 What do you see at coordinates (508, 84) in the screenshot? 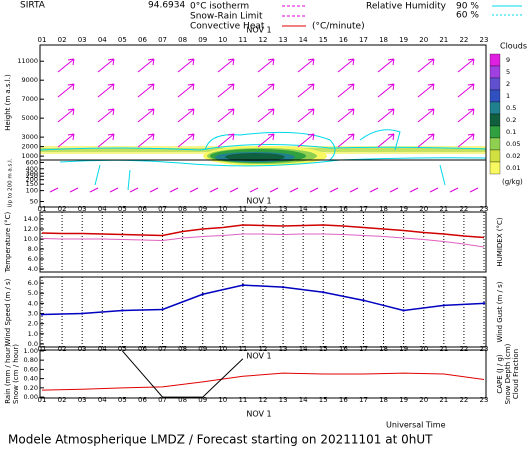
I see `colorbar-tick: 2` at bounding box center [508, 84].